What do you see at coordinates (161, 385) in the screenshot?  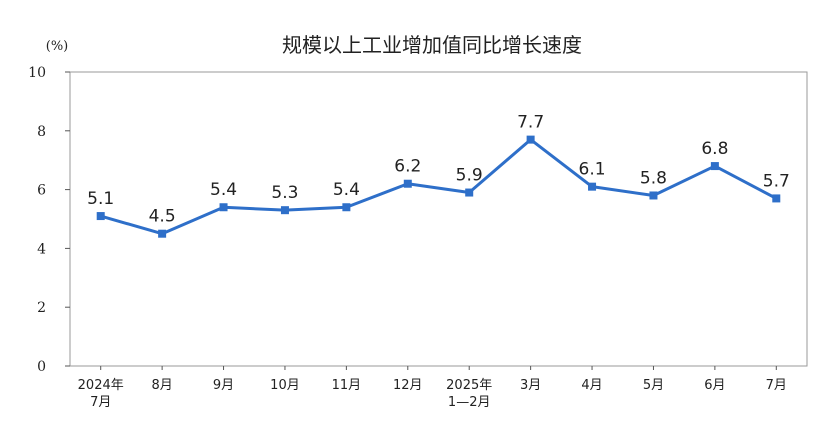 I see `x-tick-label: 8月` at bounding box center [161, 385].